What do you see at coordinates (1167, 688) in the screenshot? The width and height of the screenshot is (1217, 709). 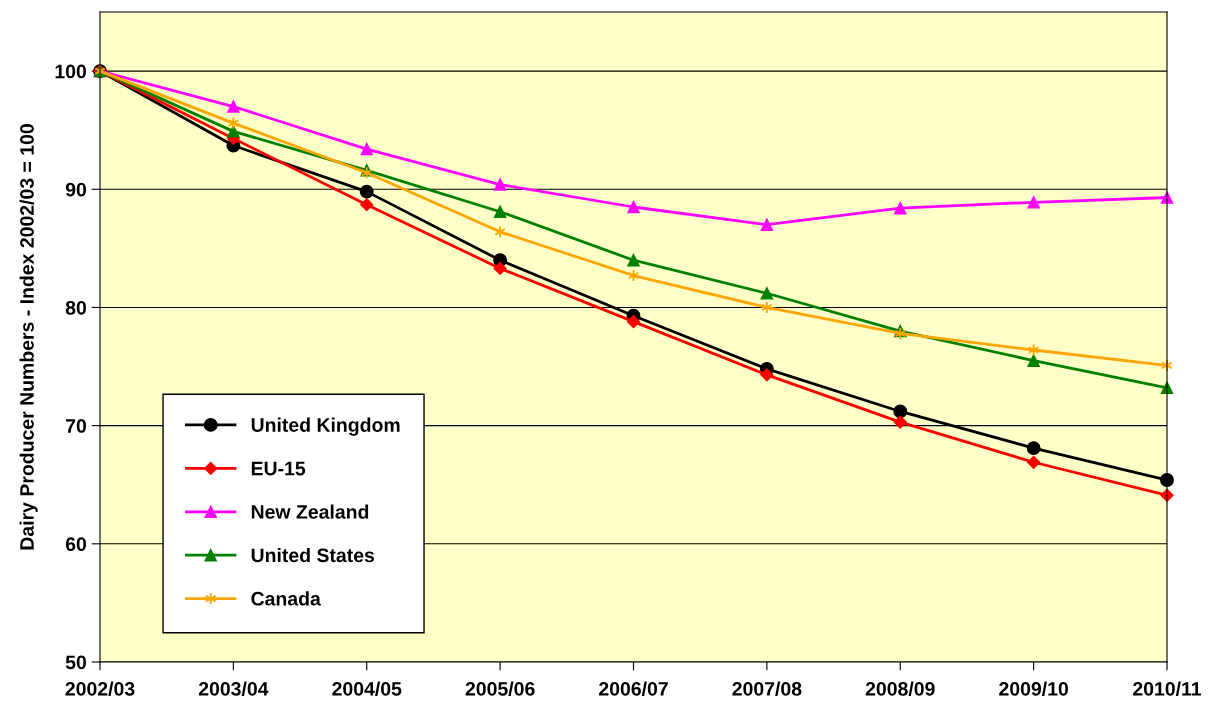 I see `x-tick-label: 2010/11` at bounding box center [1167, 688].